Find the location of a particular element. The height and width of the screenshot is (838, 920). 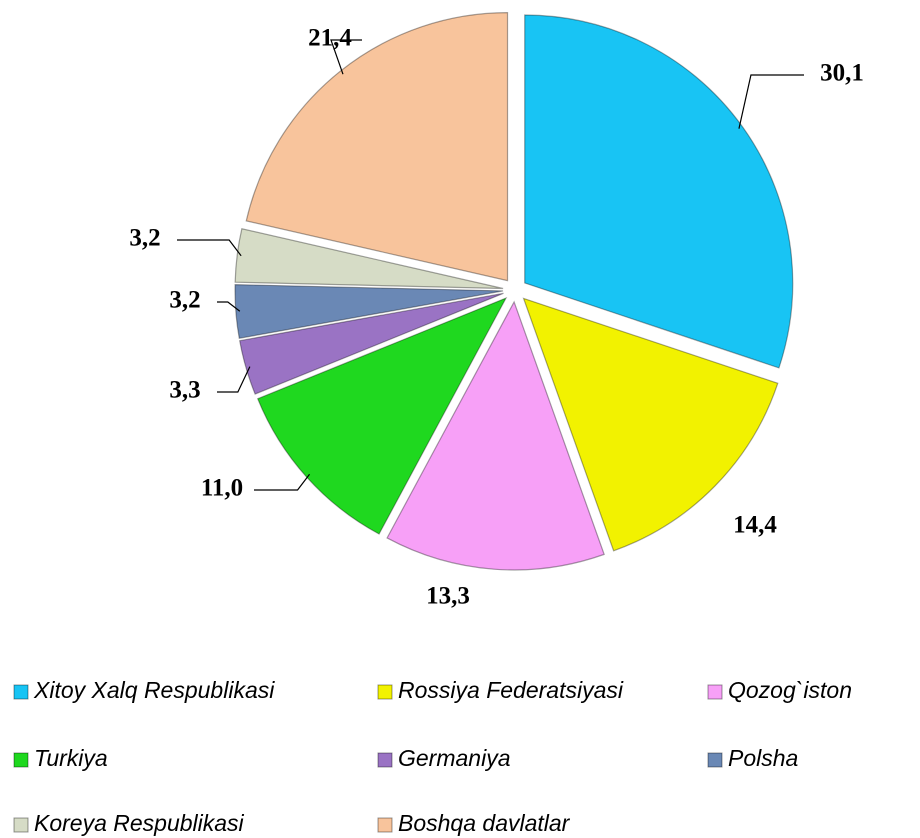

legend-label: Rossiya Federatsiyasi is located at coordinates (511, 690).